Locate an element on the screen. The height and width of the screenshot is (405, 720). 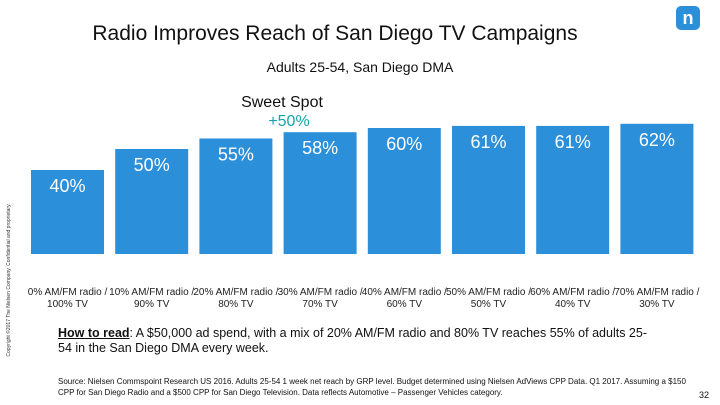
annotation: Sweet Spot is located at coordinates (282, 102).